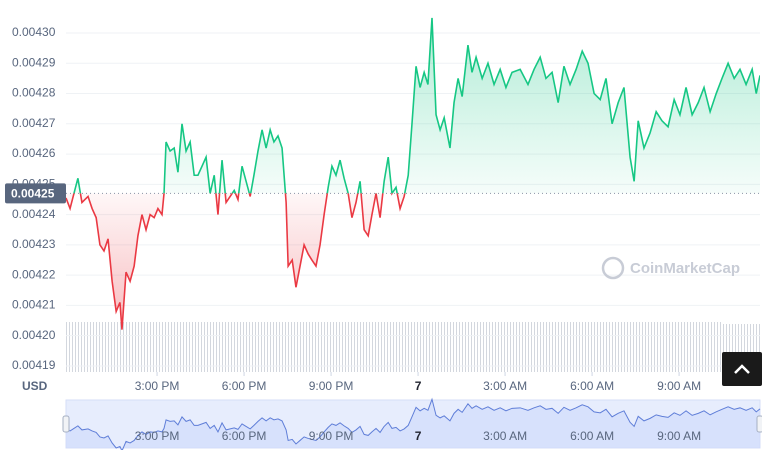 This screenshot has height=450, width=762. What do you see at coordinates (592, 436) in the screenshot?
I see `navigator-tick-label: 6:00 AM` at bounding box center [592, 436].